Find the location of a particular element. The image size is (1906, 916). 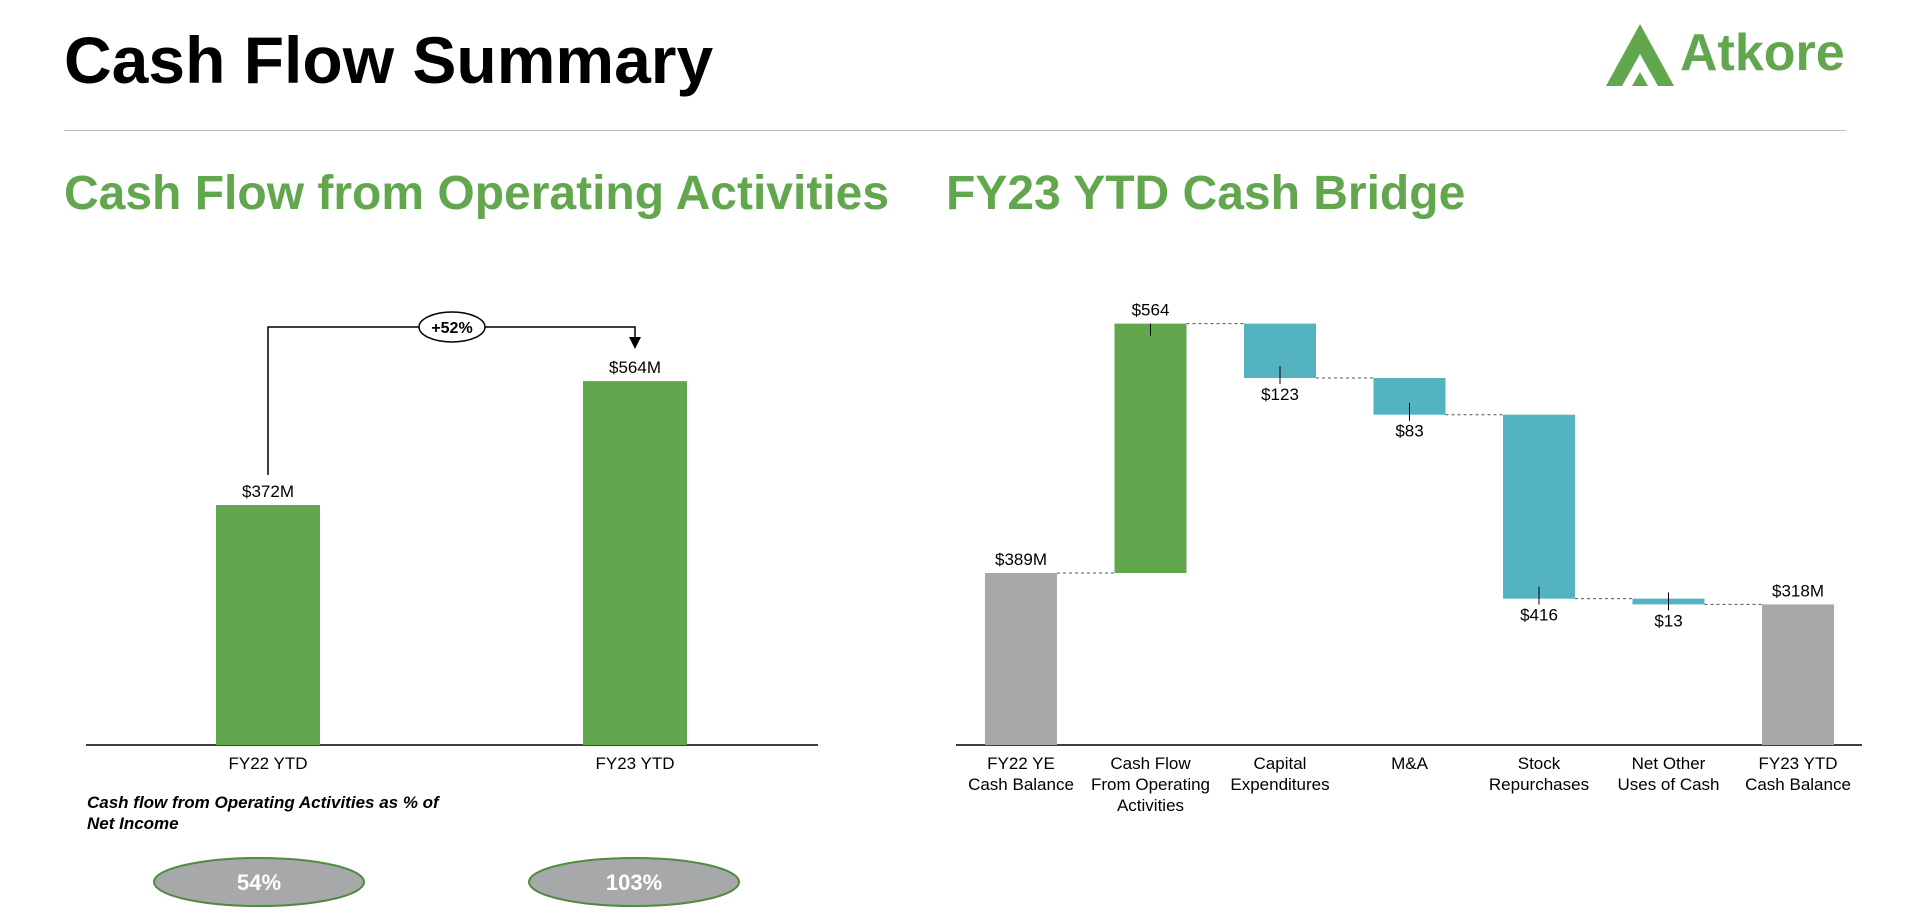

growth-badge is located at coordinates (452, 327).